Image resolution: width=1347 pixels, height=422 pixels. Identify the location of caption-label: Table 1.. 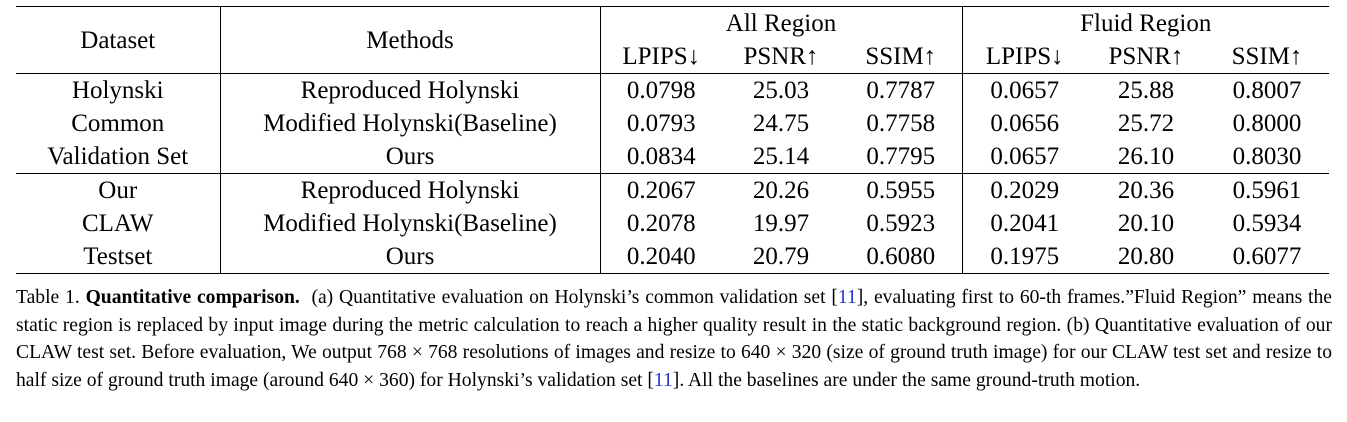
(48, 297).